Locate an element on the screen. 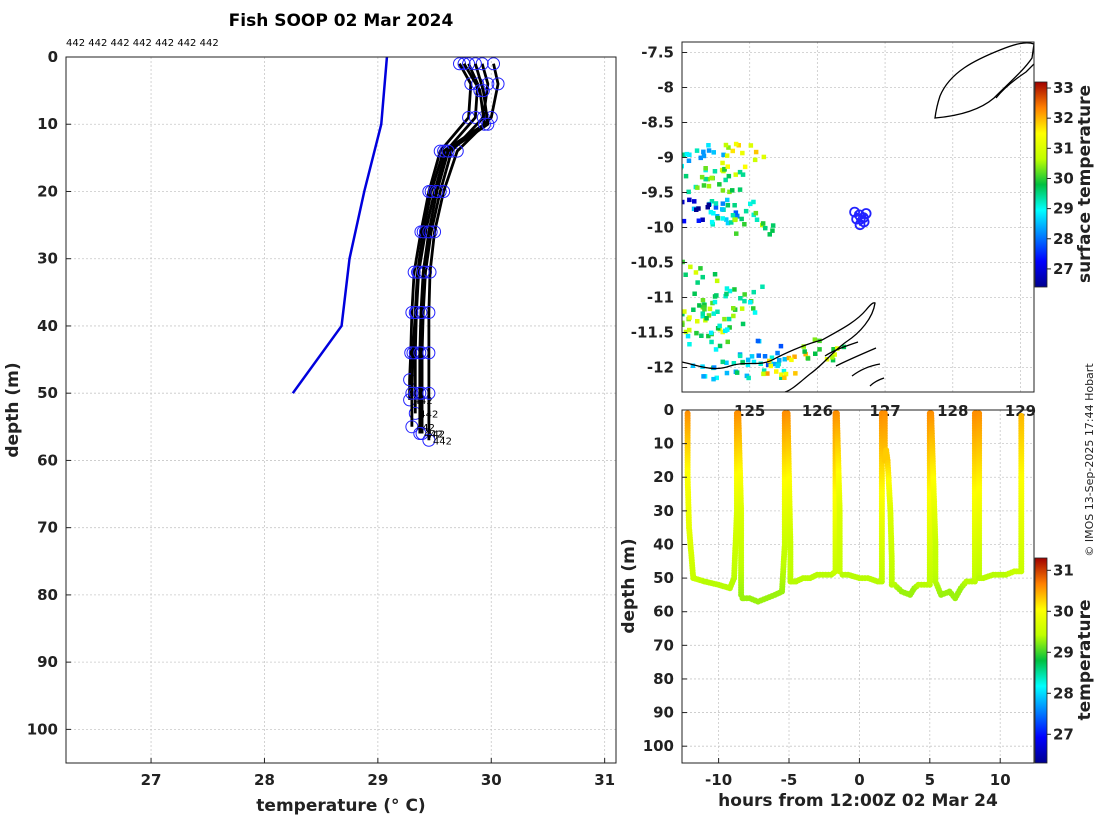 This screenshot has height=820, width=1100. map-y-tick-label: -11 is located at coordinates (660, 298).